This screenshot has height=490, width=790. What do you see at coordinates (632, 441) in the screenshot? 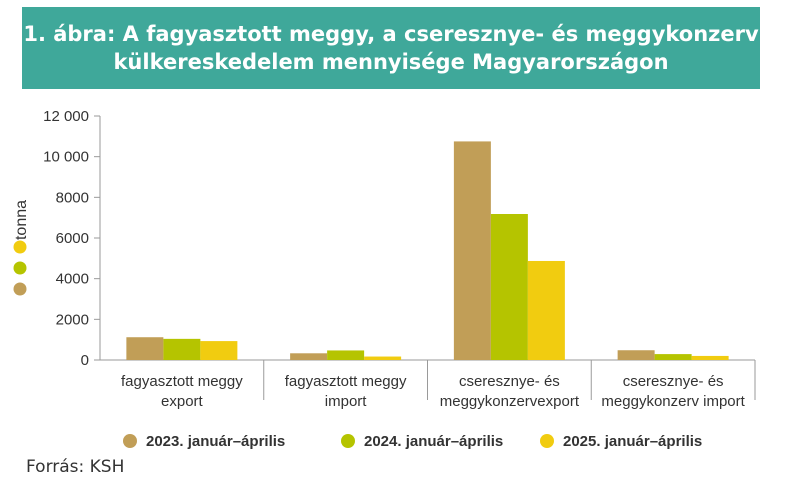
I see `legend-label: 2025. január–április` at bounding box center [632, 441].